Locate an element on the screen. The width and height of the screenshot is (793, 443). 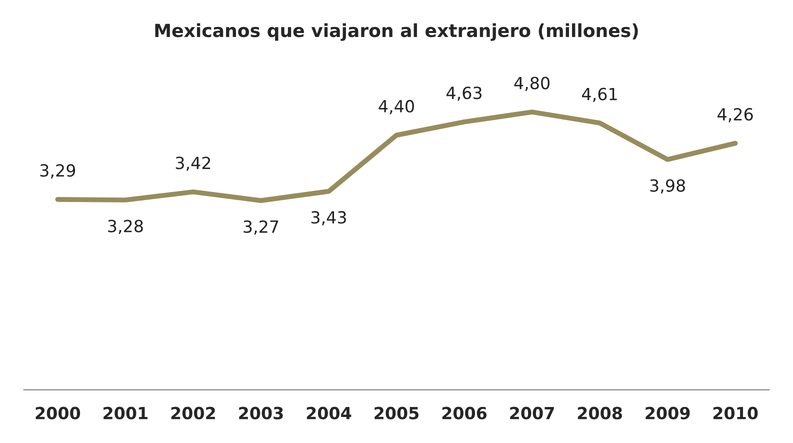
x-tick-label: 2007 is located at coordinates (532, 413).